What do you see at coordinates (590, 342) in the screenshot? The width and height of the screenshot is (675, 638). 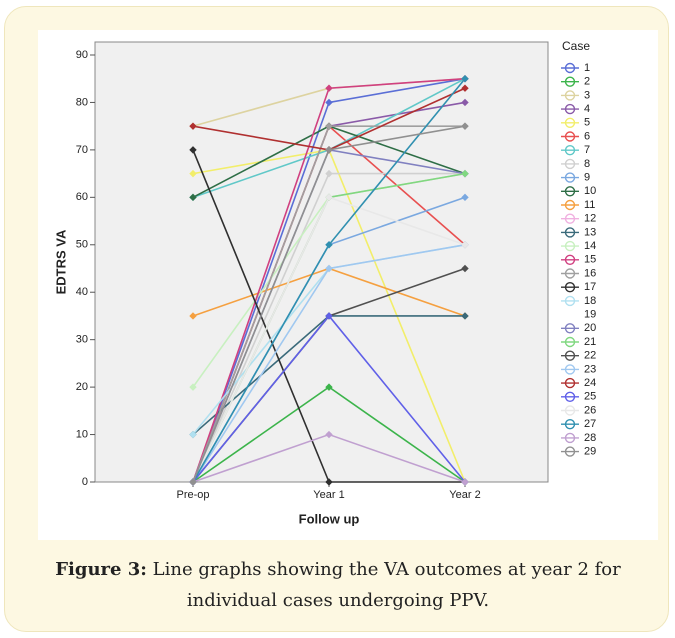 I see `legend-label: 21` at bounding box center [590, 342].